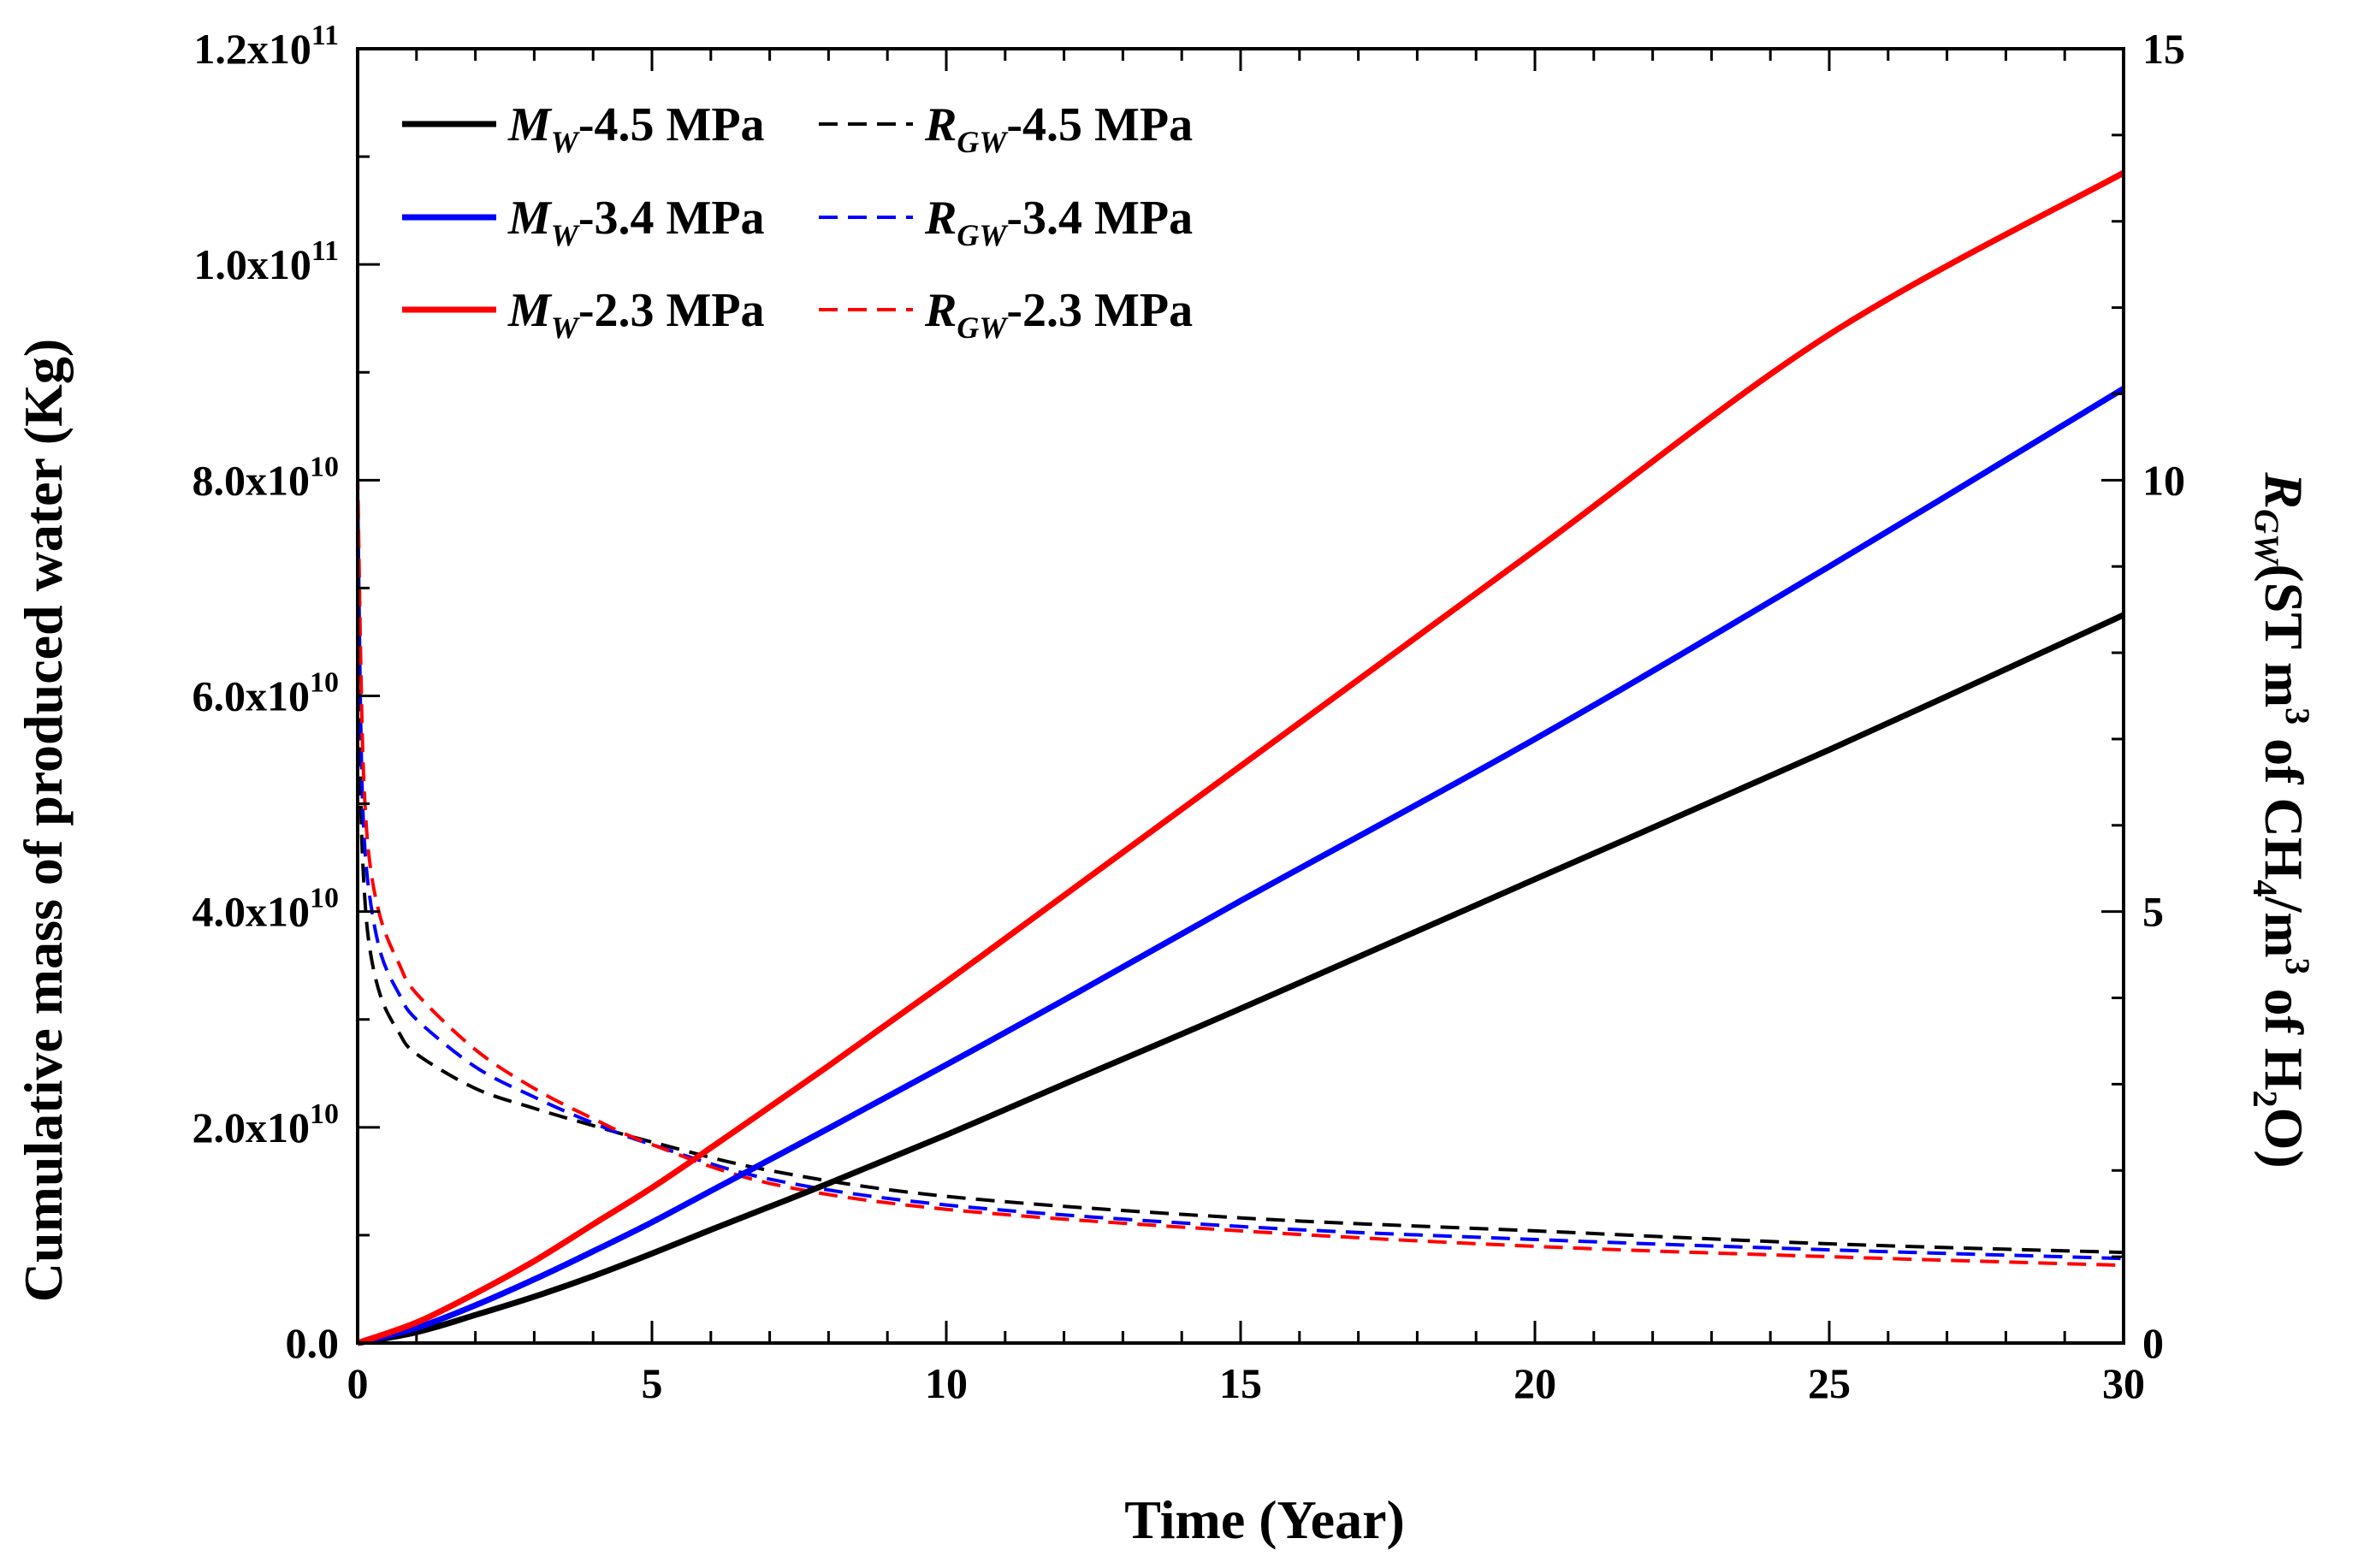 The height and width of the screenshot is (1568, 2364). Describe the element at coordinates (2153, 1343) in the screenshot. I see `y2-tick-label: 0` at that location.